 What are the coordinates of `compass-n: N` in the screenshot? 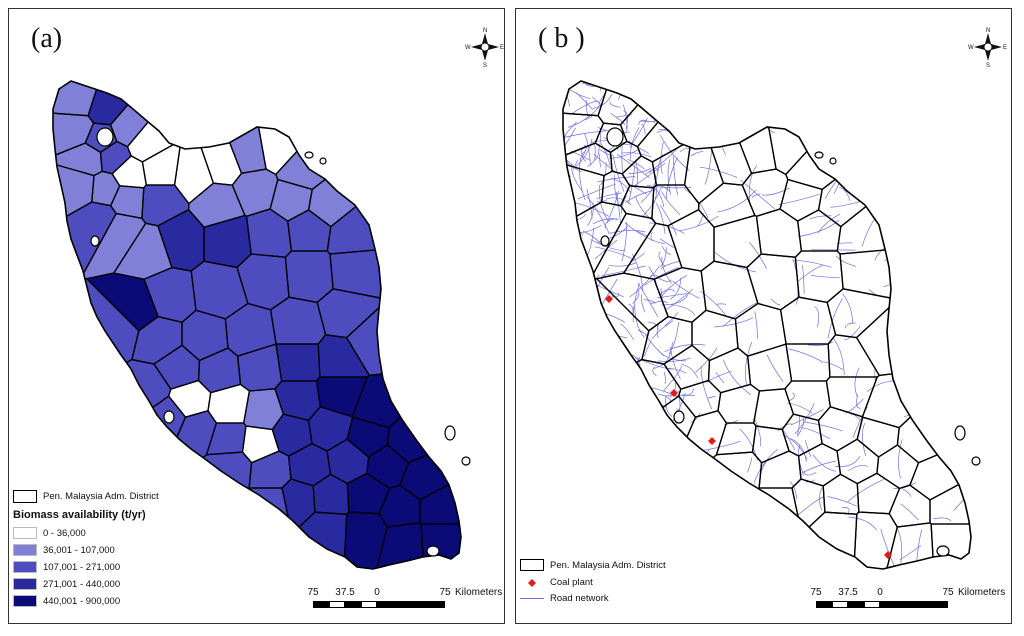 It's located at (485, 31).